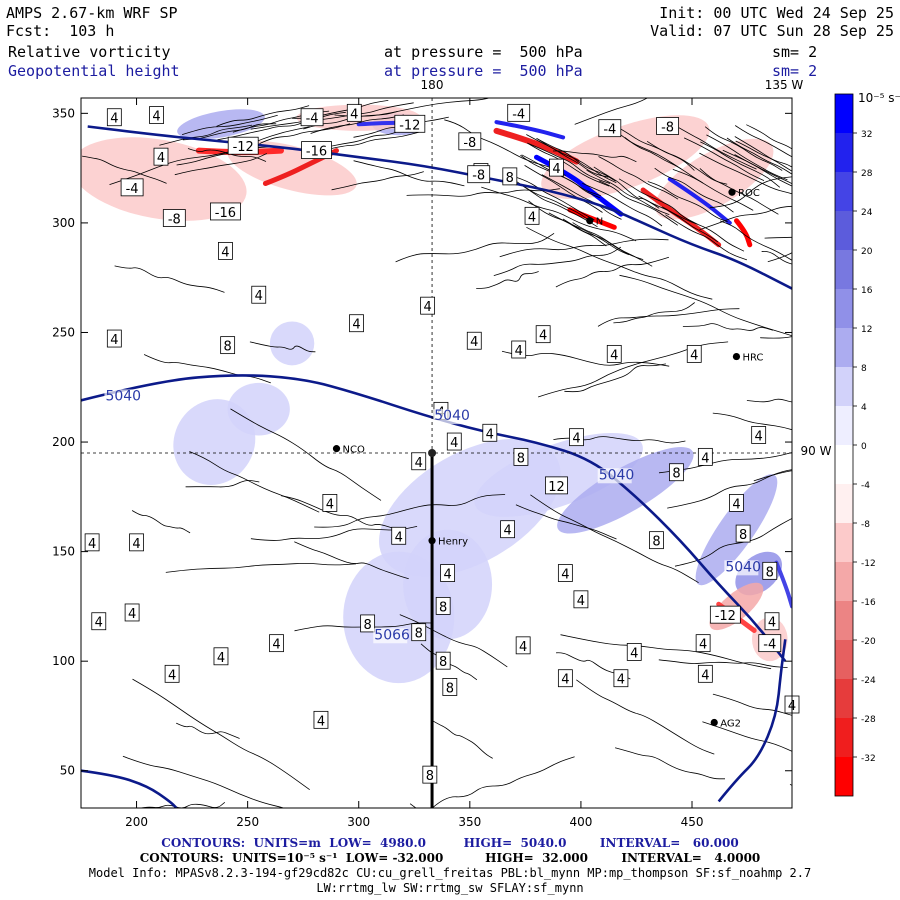 The width and height of the screenshot is (900, 900). I want to click on height-contour-label: 5066, so click(392, 635).